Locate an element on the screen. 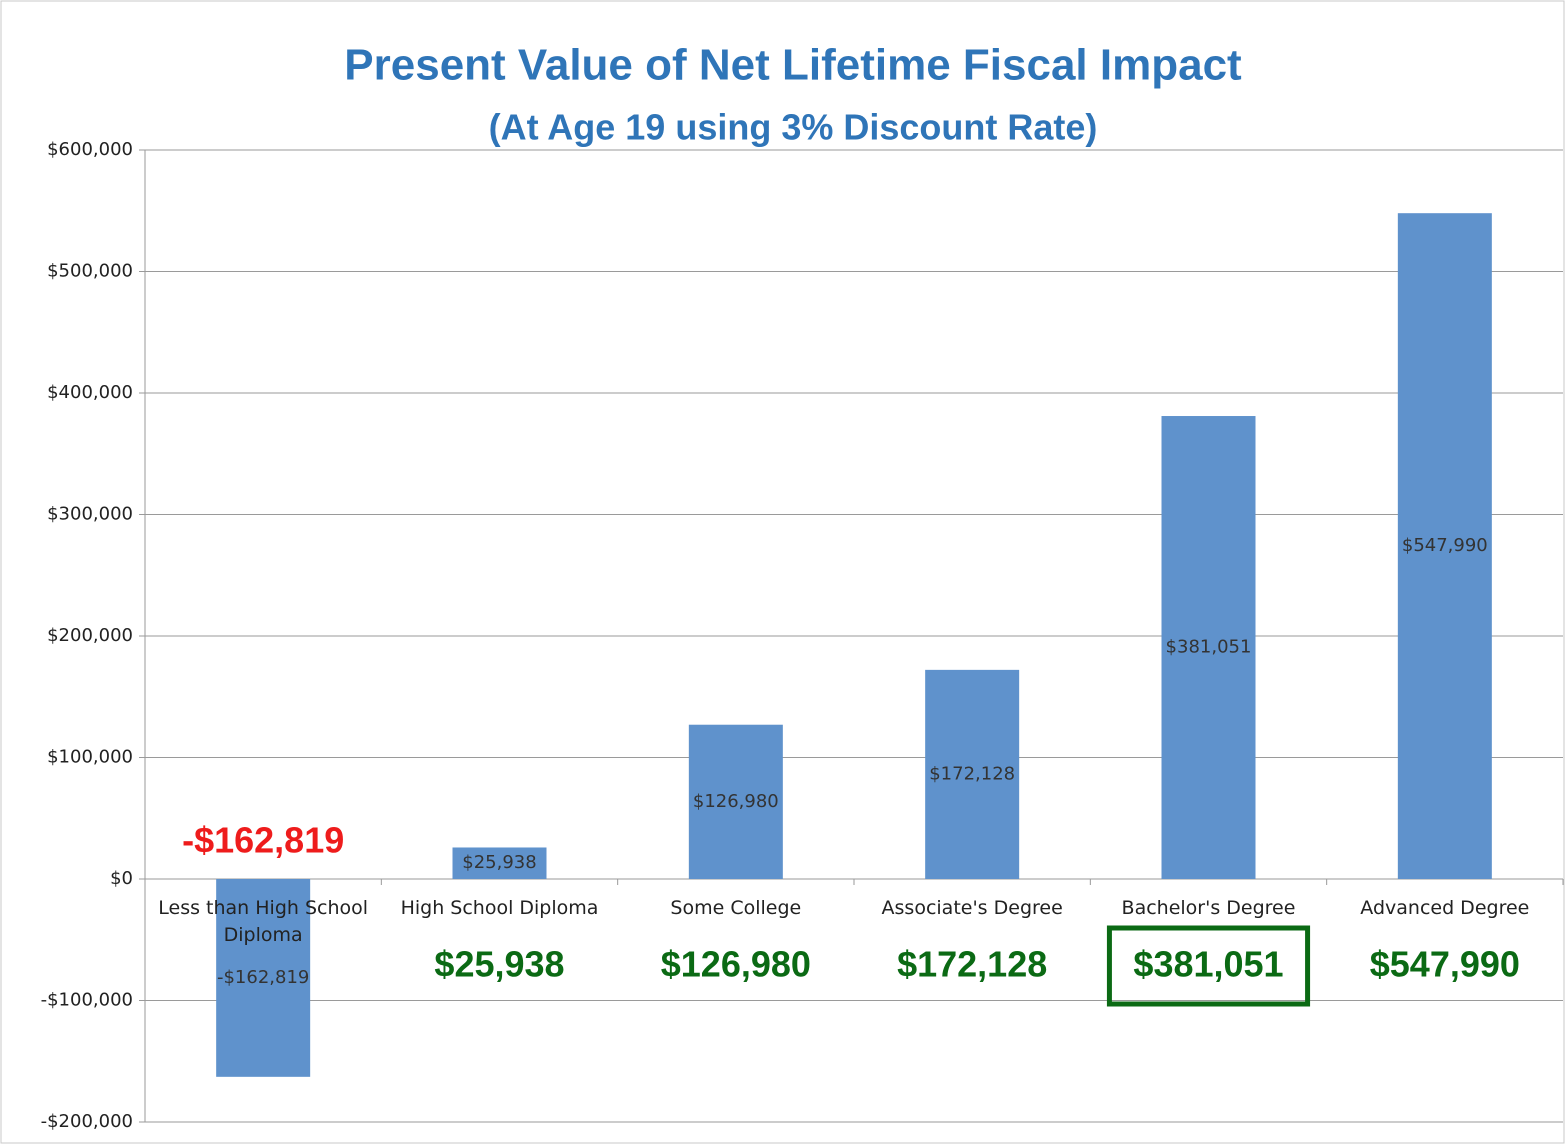 This screenshot has height=1144, width=1565. x-tick-label-box: High School Diploma is located at coordinates (499, 908).